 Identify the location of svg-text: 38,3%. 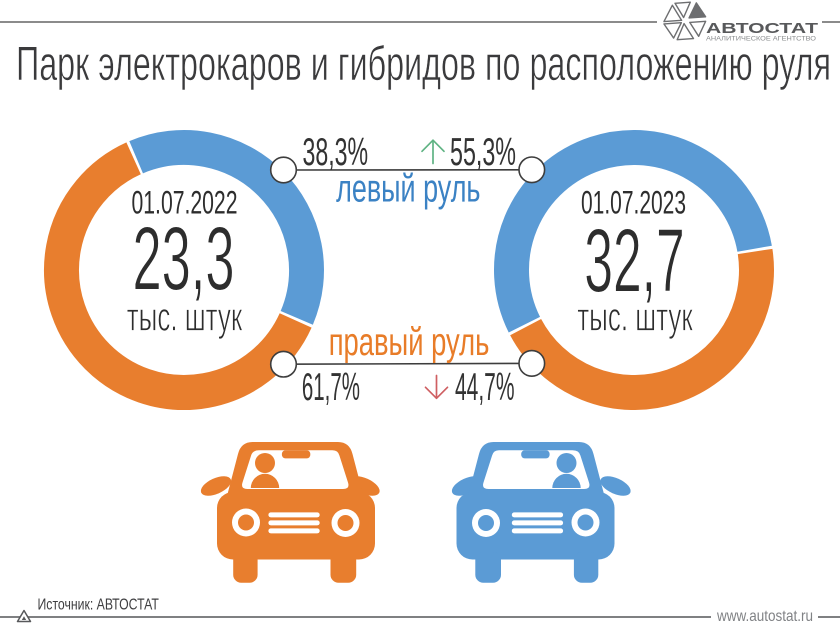
(336, 152).